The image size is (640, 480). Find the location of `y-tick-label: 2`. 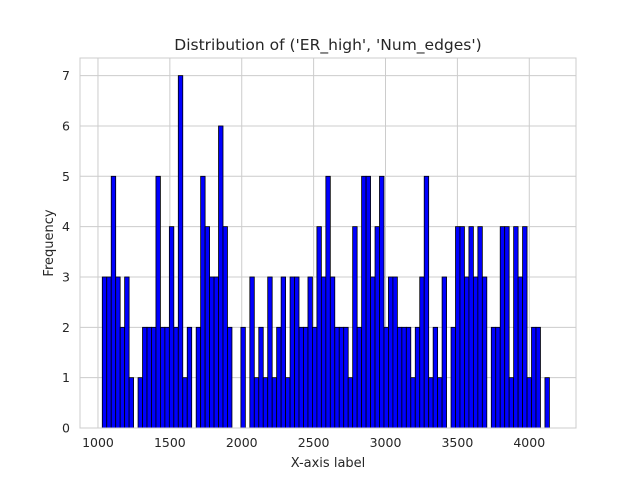

y-tick-label: 2 is located at coordinates (66, 327).